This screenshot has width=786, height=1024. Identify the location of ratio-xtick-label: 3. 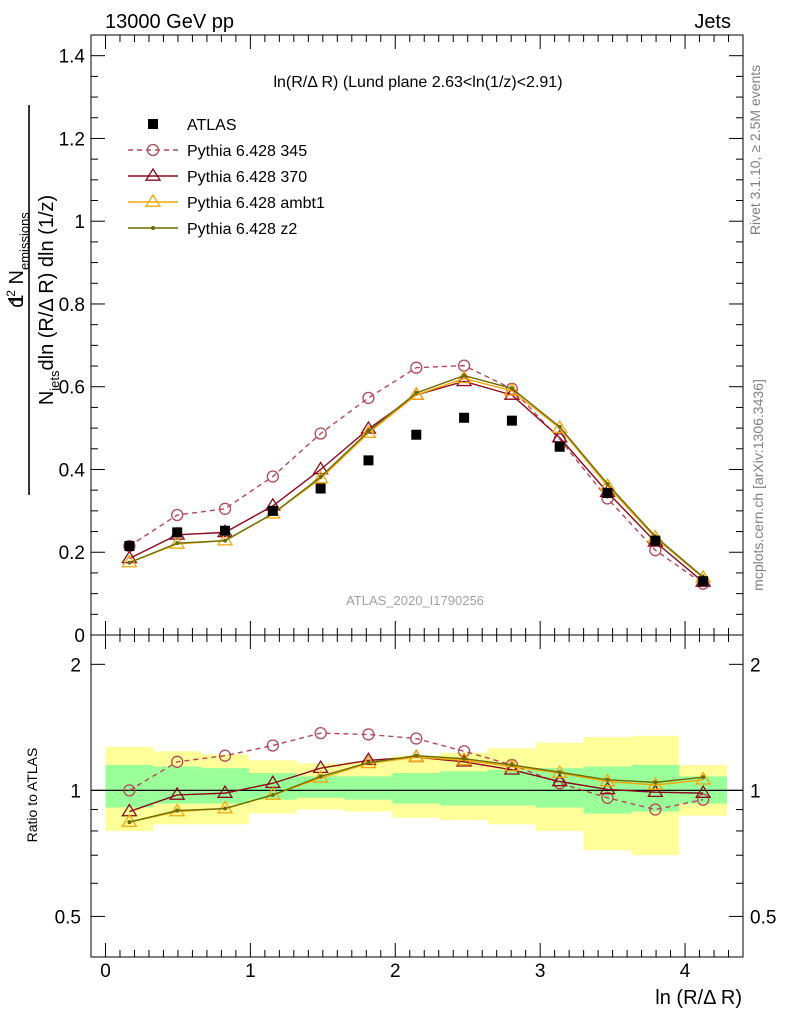
(540, 971).